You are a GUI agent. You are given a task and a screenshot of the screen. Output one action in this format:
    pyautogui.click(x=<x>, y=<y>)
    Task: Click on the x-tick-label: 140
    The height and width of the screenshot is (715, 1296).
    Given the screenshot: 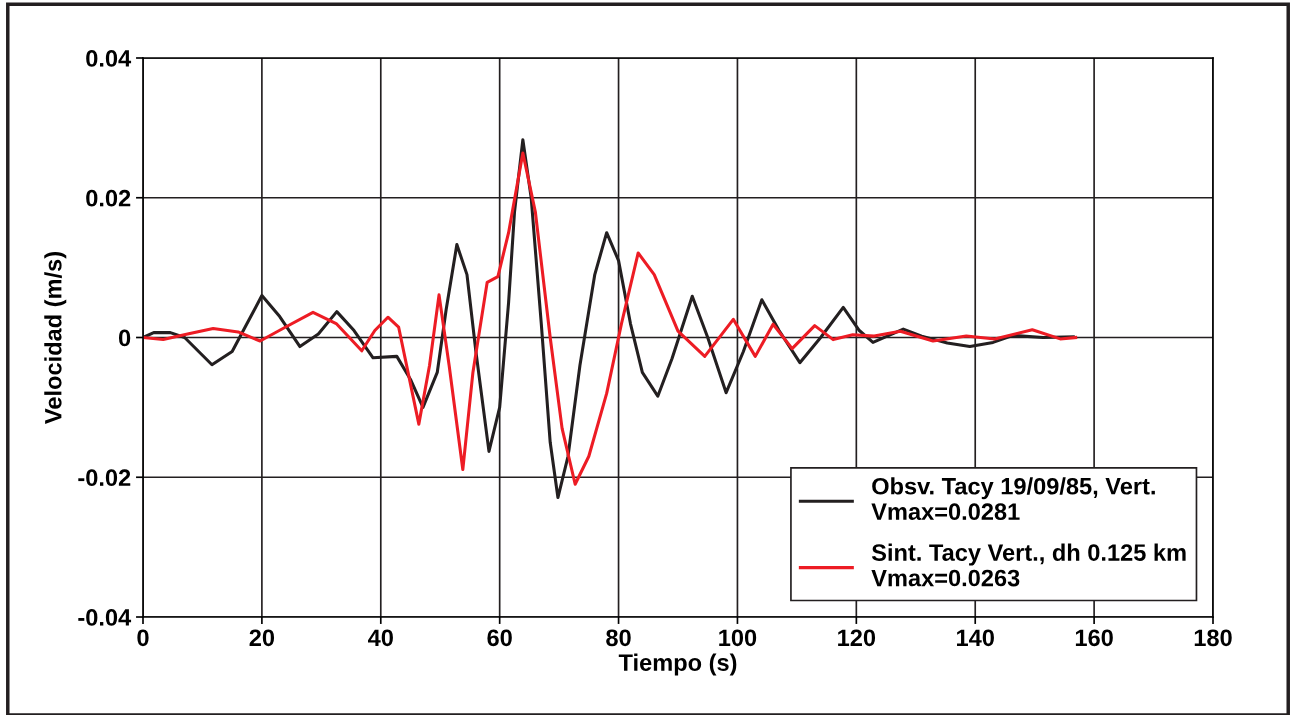 What is the action you would take?
    pyautogui.click(x=975, y=638)
    